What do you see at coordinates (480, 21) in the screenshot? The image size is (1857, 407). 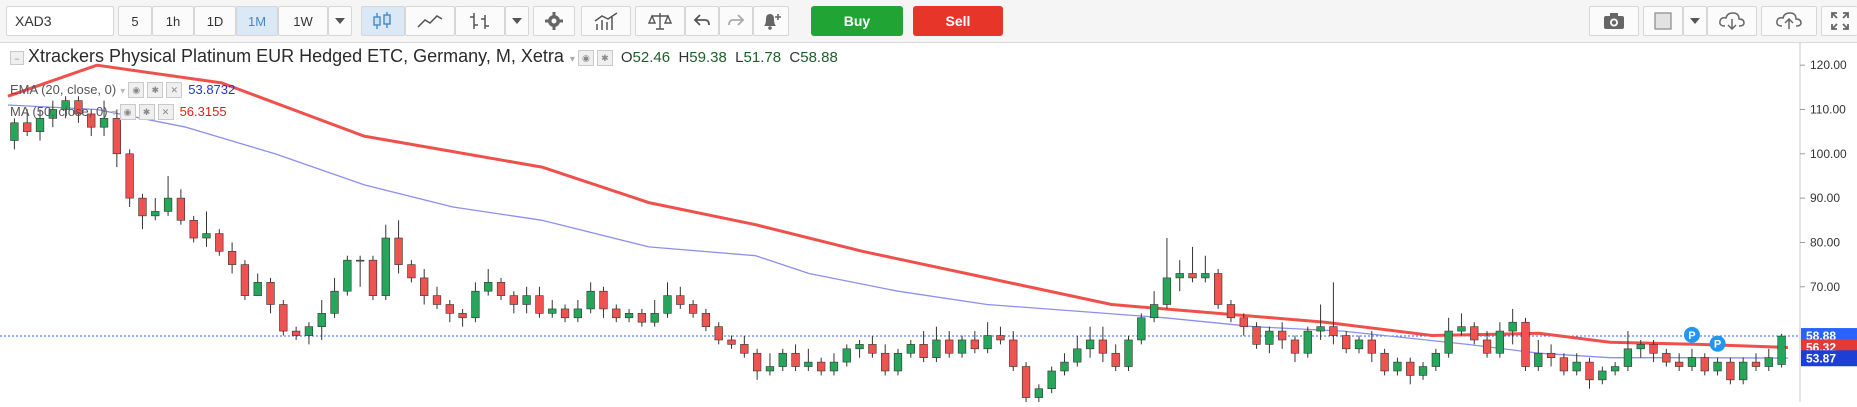 I see `bar-chart-icon` at bounding box center [480, 21].